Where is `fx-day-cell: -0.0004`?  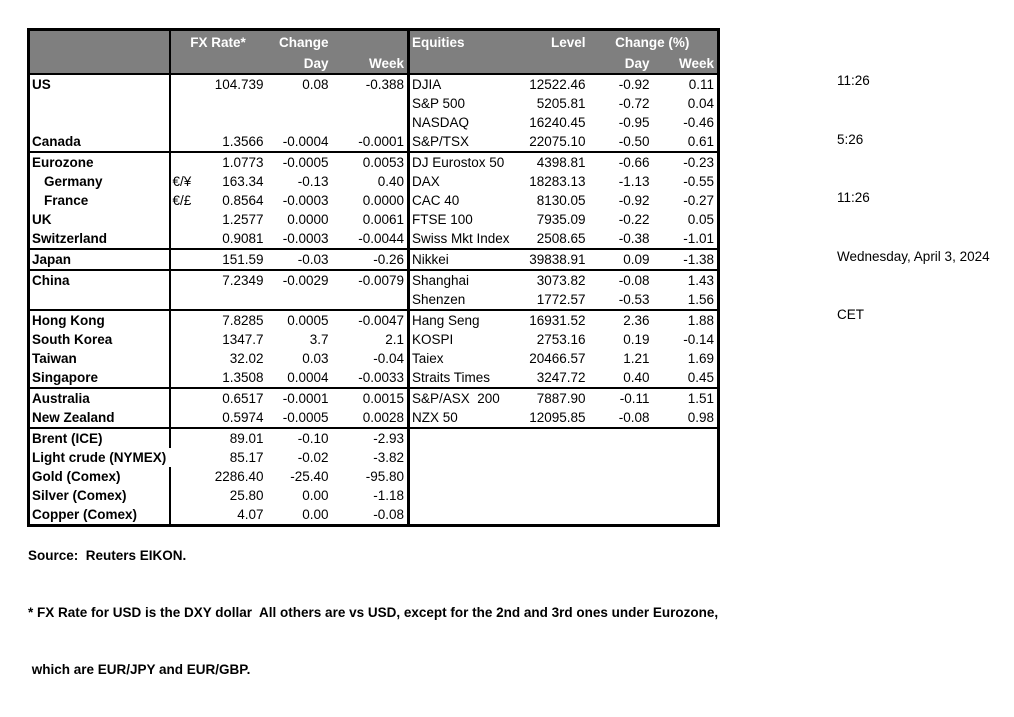
fx-day-cell: -0.0004 is located at coordinates (305, 141).